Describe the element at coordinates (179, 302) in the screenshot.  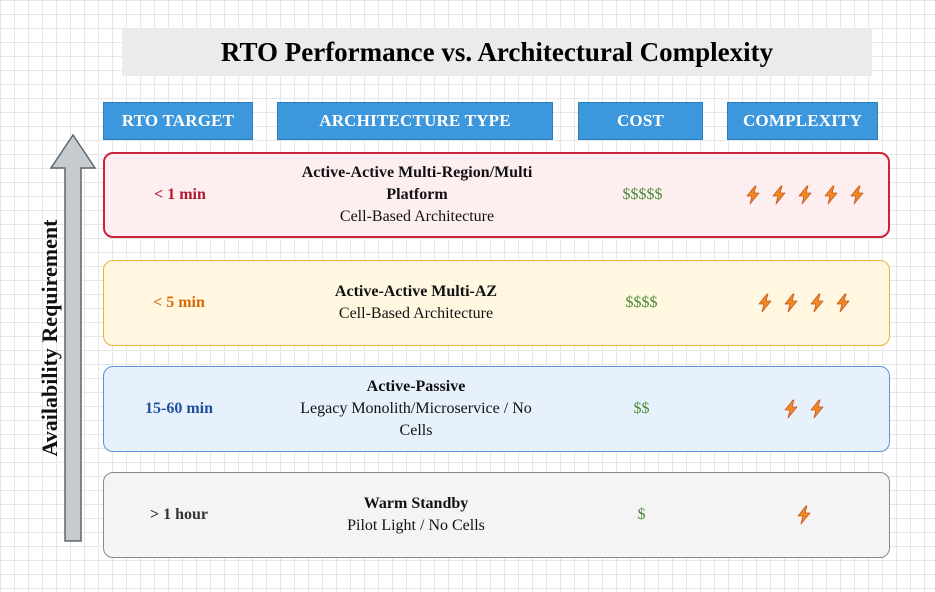
I see `rto-target: < 5 min` at that location.